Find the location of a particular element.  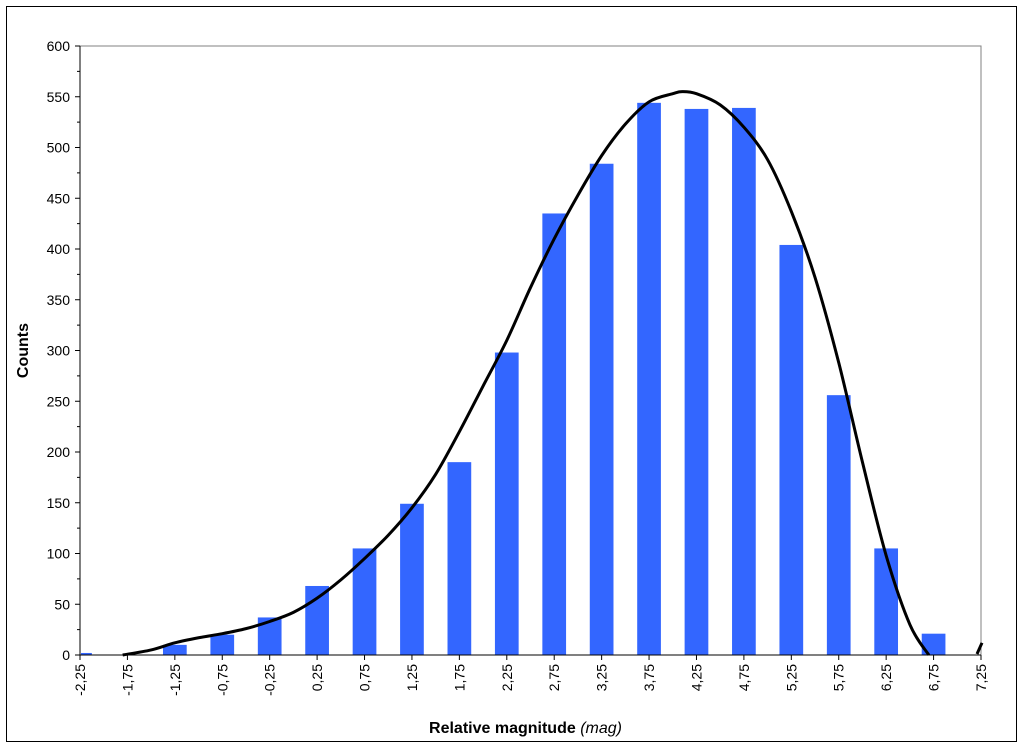

fit-curve-edge is located at coordinates (979, 648).